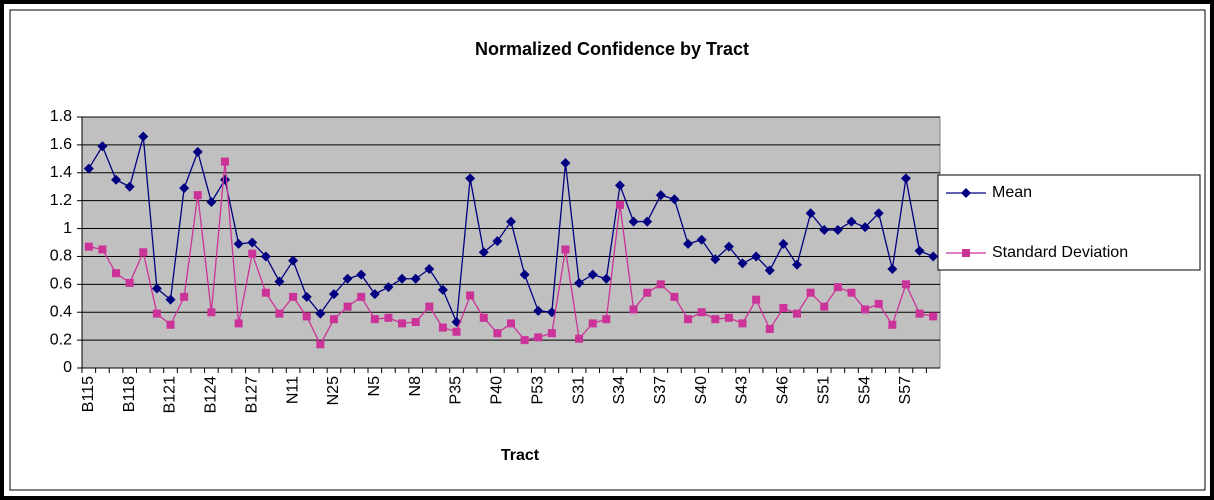 Image resolution: width=1214 pixels, height=500 pixels. What do you see at coordinates (67, 367) in the screenshot?
I see `y-tick-label: 0` at bounding box center [67, 367].